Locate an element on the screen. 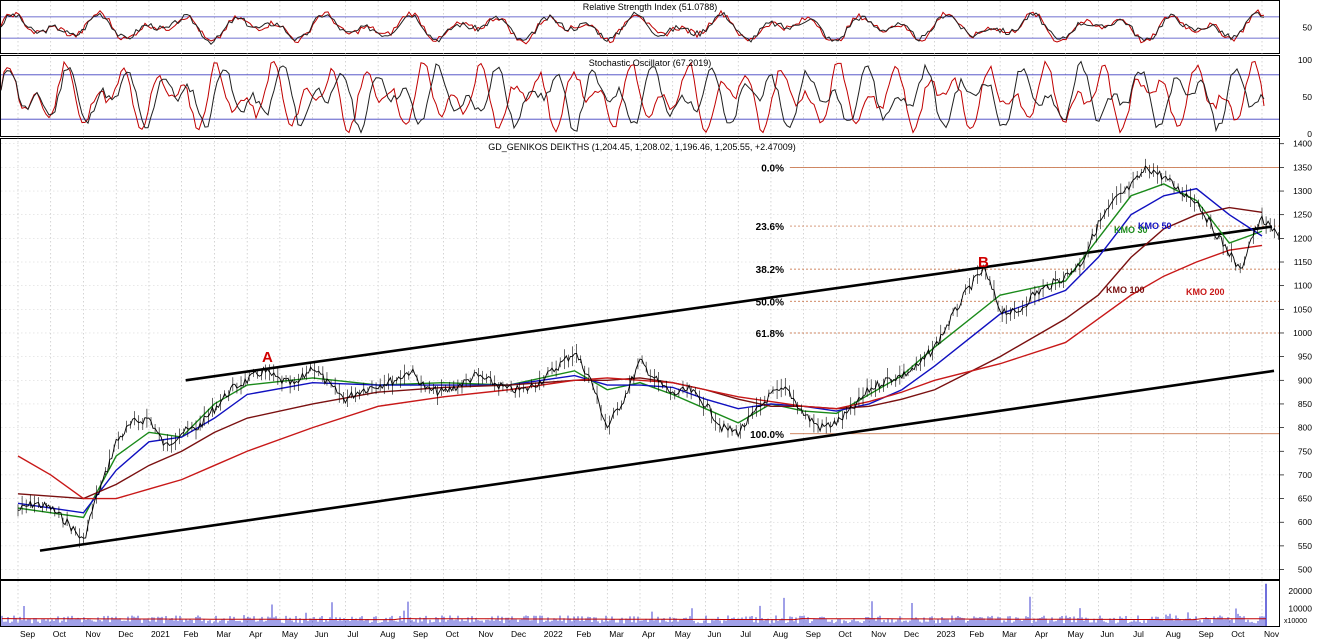 This screenshot has width=1320, height=640. y-tick-label: 800 is located at coordinates (1305, 428).